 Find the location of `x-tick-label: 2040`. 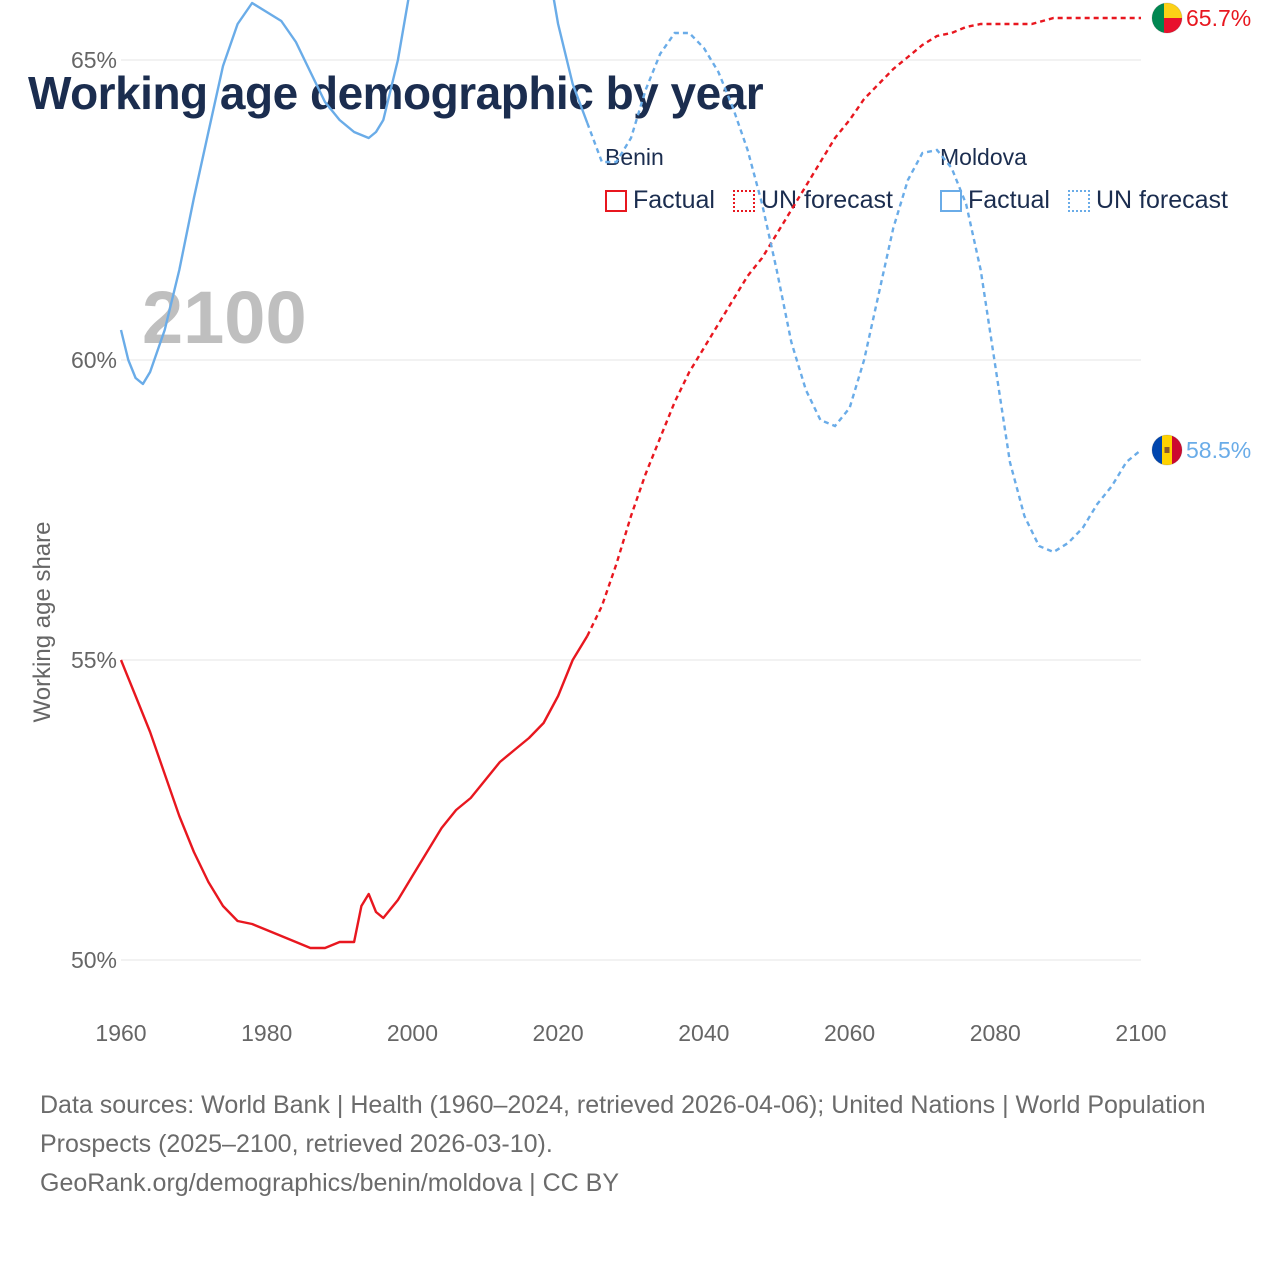

x-tick-label: 2040 is located at coordinates (703, 1033).